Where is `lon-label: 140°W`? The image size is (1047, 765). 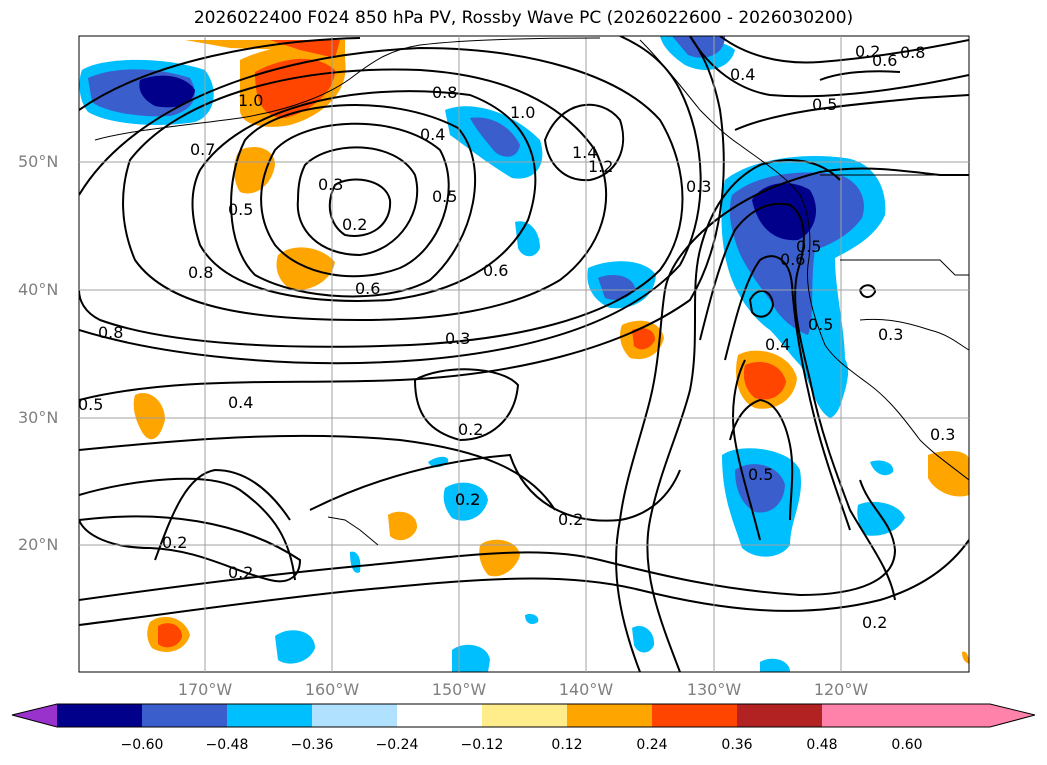
lon-label: 140°W is located at coordinates (586, 689).